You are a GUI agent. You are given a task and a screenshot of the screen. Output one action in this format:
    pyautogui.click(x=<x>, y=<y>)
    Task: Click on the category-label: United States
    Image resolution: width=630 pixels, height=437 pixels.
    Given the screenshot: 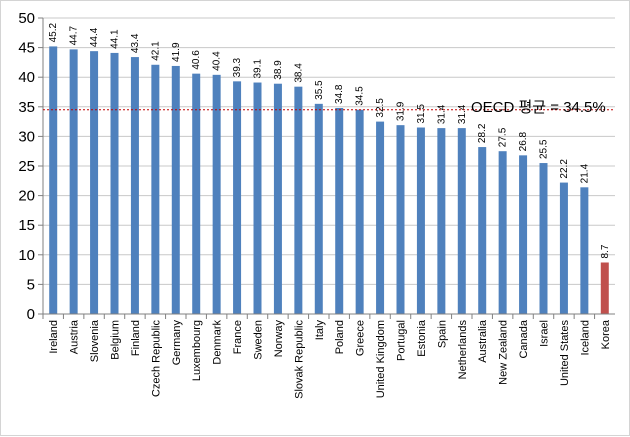 What is the action you would take?
    pyautogui.click(x=565, y=353)
    